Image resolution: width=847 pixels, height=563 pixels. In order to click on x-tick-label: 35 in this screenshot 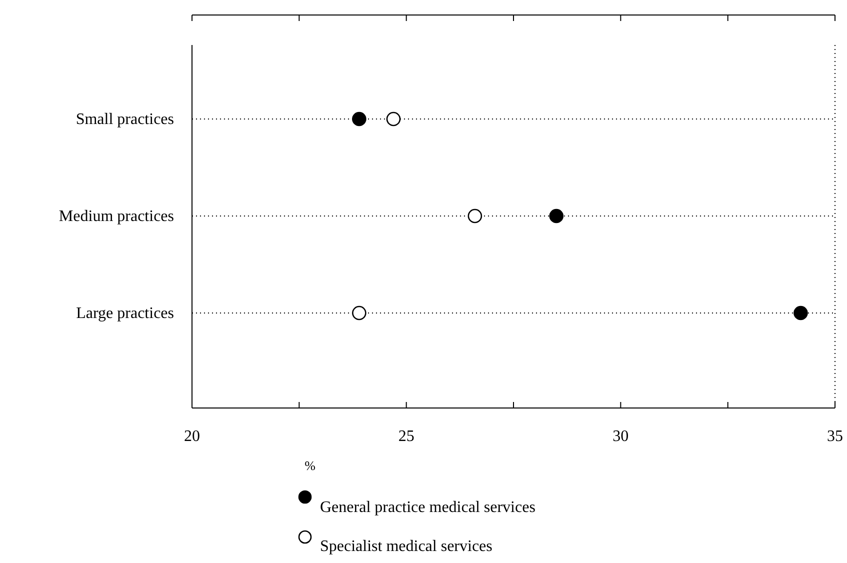, I will do `click(835, 436)`.